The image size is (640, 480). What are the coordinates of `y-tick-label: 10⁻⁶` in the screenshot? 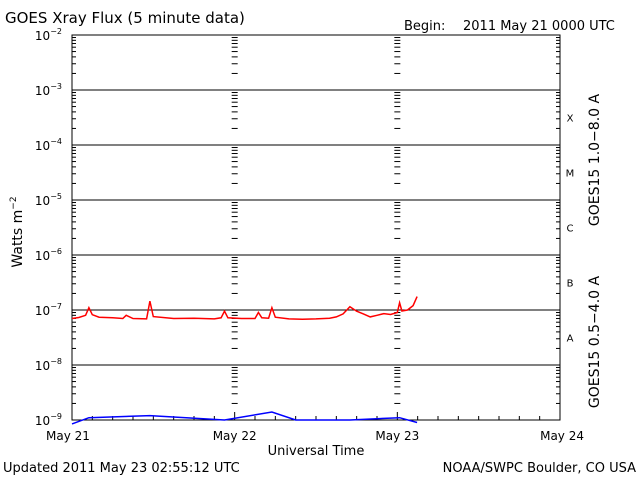 It's located at (48, 255).